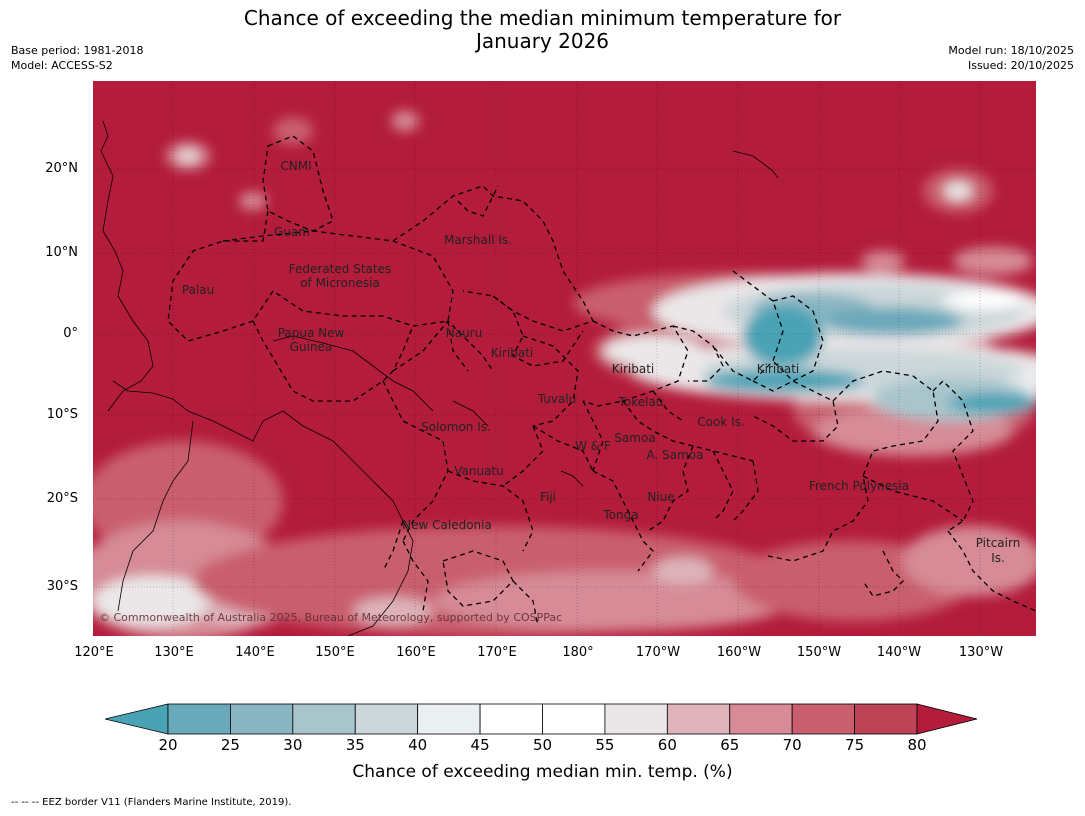 This screenshot has height=816, width=1085. Describe the element at coordinates (917, 745) in the screenshot. I see `colorbar-tick-label: 80` at that location.